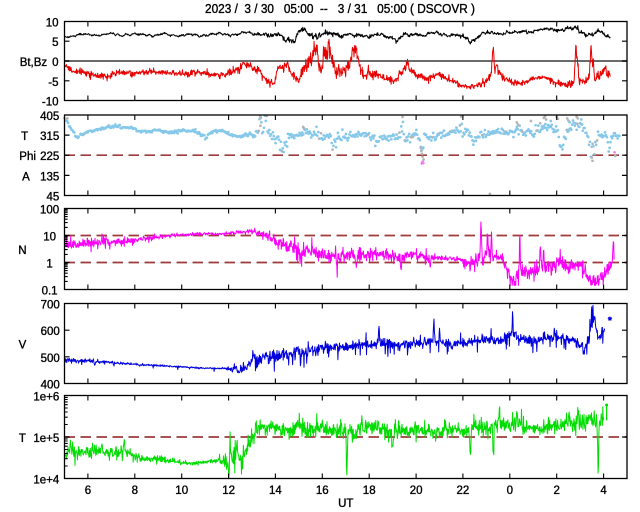 Image resolution: width=640 pixels, height=512 pixels. What do you see at coordinates (88, 491) in the screenshot?
I see `svg-text: 6` at bounding box center [88, 491].